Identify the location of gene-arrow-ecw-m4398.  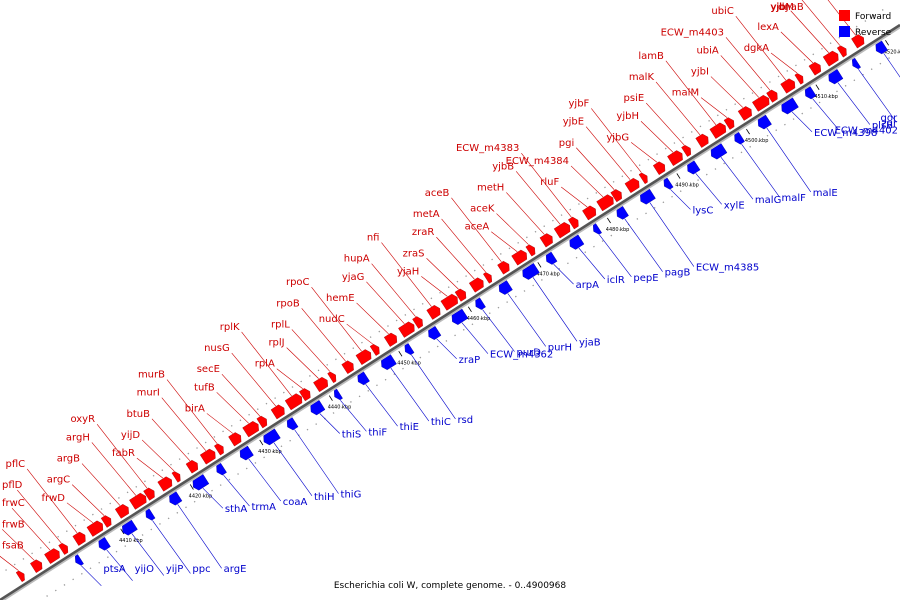
(790, 106).